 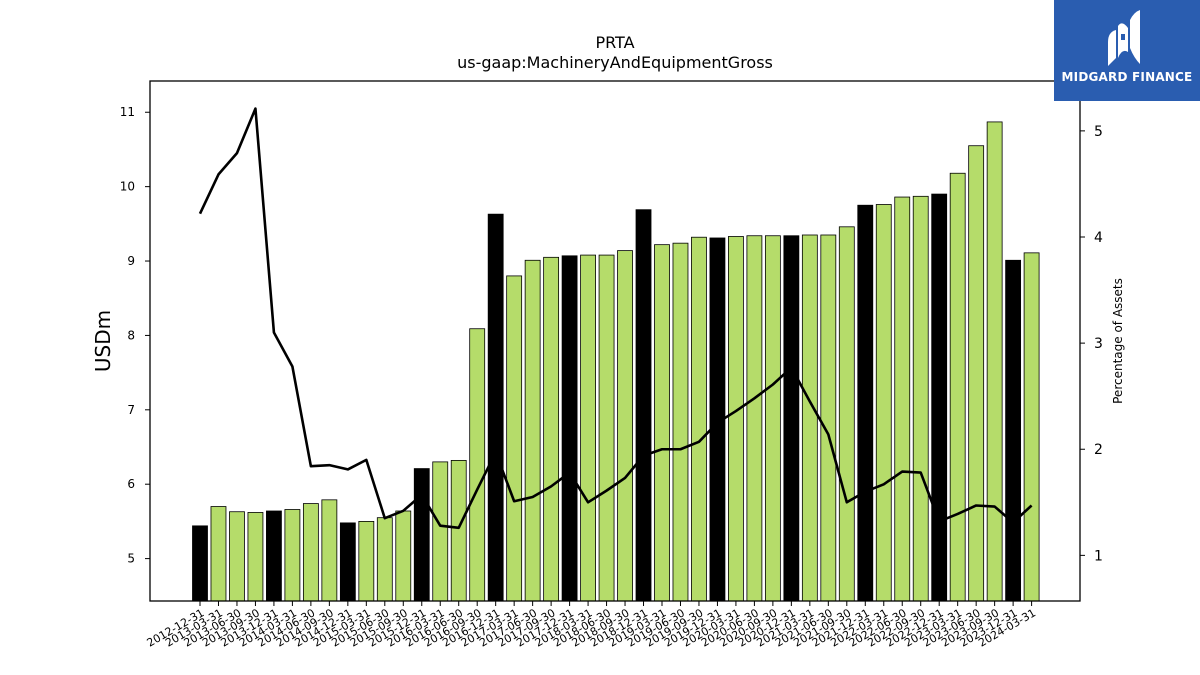 What do you see at coordinates (103, 341) in the screenshot?
I see `y-axis-label: USDm` at bounding box center [103, 341].